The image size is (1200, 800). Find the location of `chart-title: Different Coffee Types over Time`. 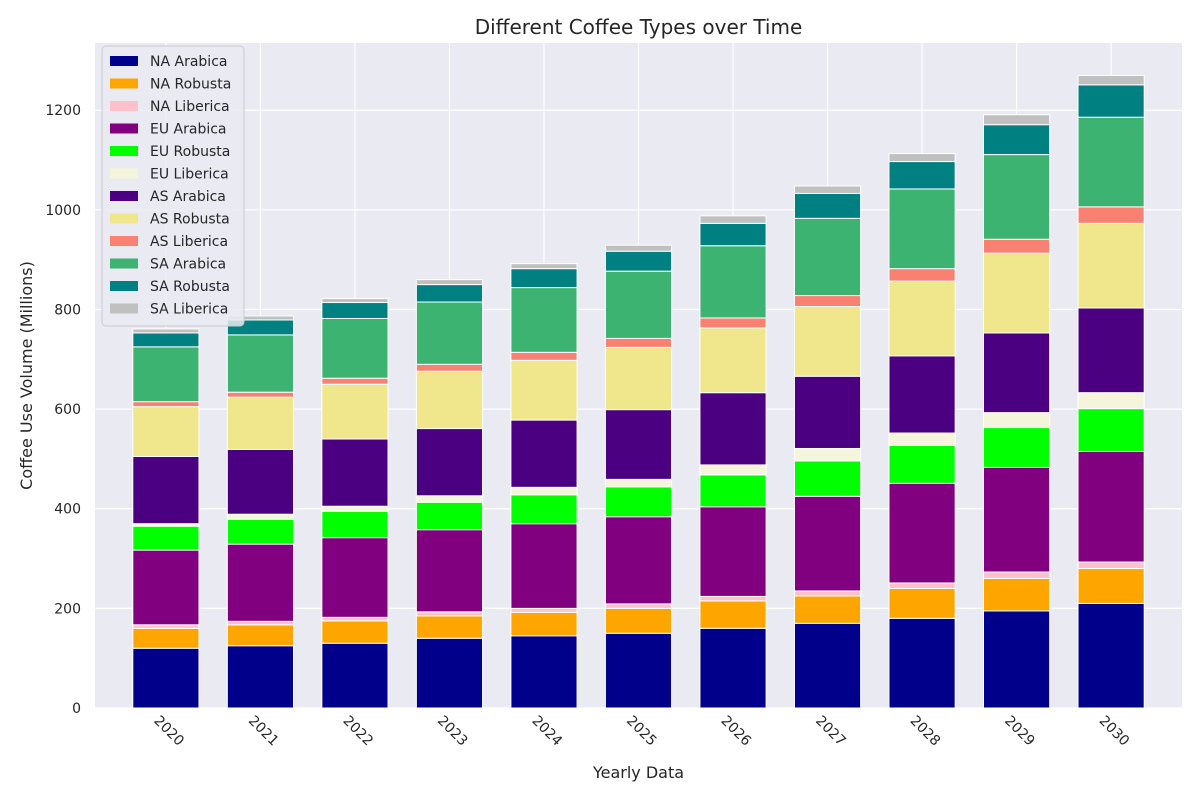

chart-title: Different Coffee Types over Time is located at coordinates (639, 27).